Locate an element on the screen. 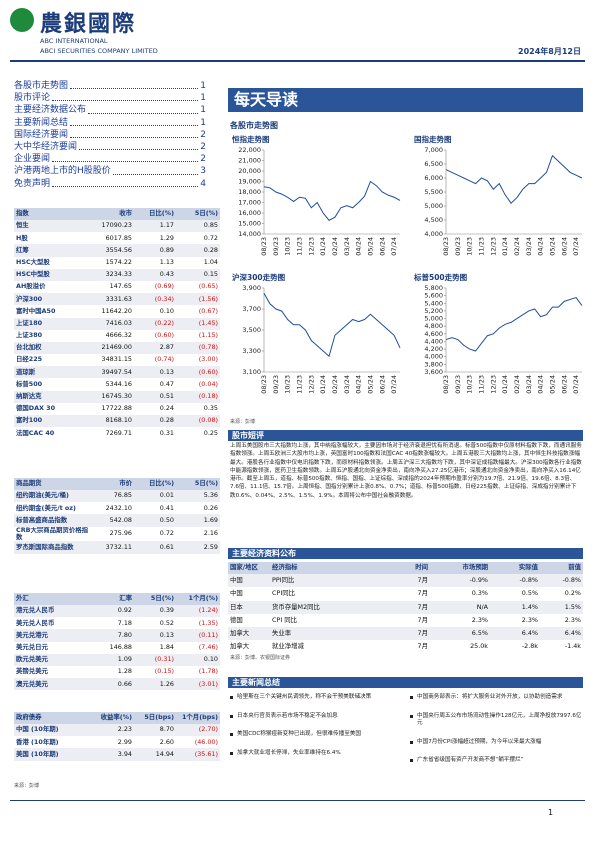  toc-title: 各股市走势图 is located at coordinates (41, 86).